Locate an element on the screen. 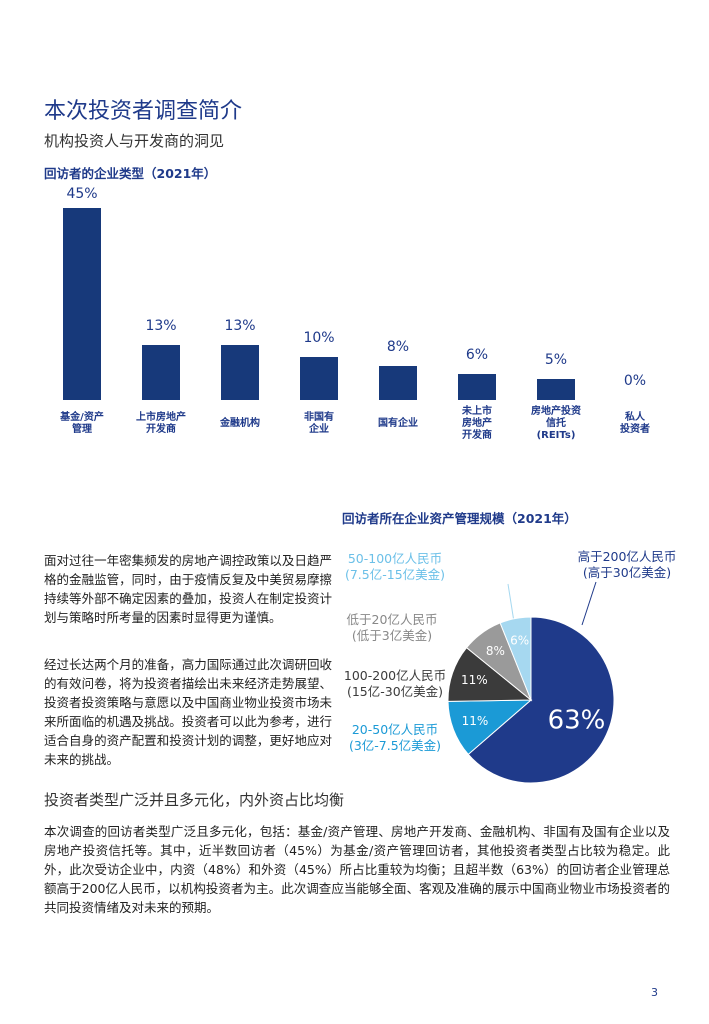  category-label: 未上市 房地产 开发商 is located at coordinates (477, 423).